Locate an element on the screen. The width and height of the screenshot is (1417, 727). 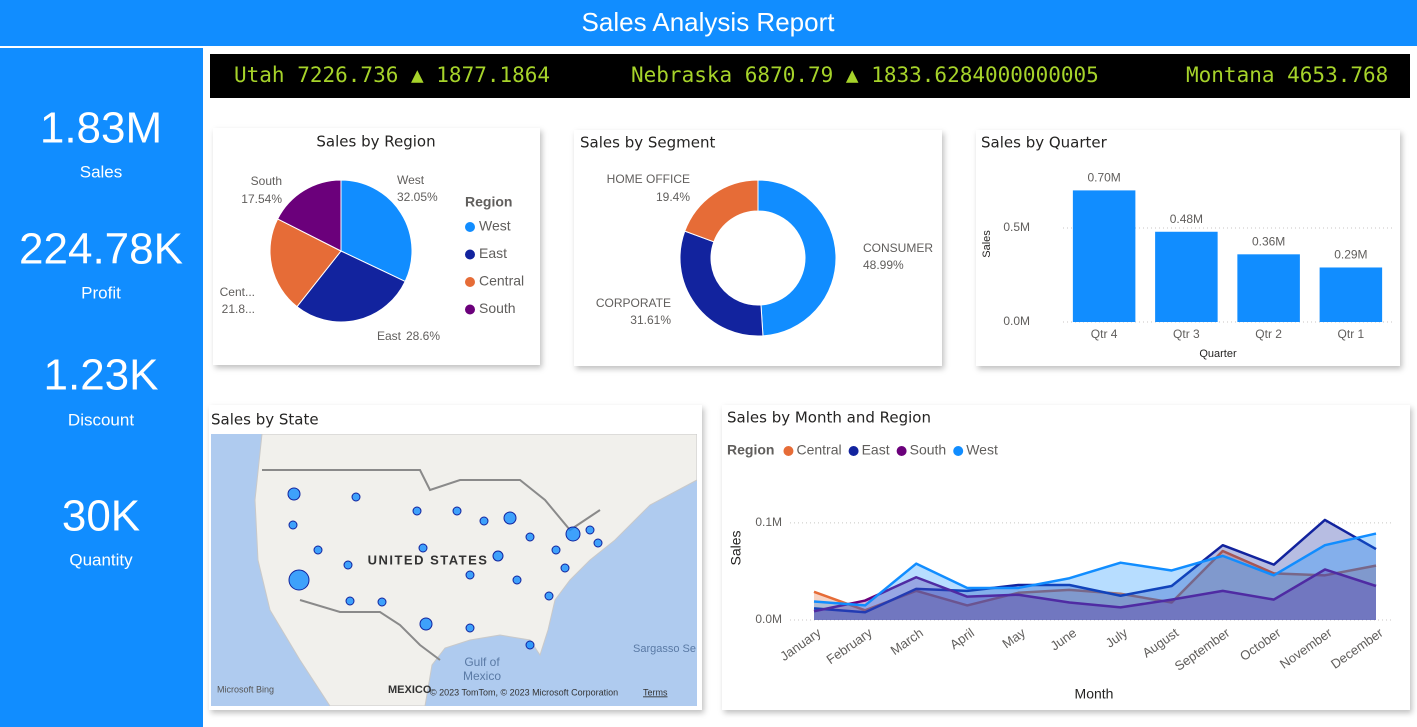
x-tick-label: Qtr 4 is located at coordinates (1104, 334).